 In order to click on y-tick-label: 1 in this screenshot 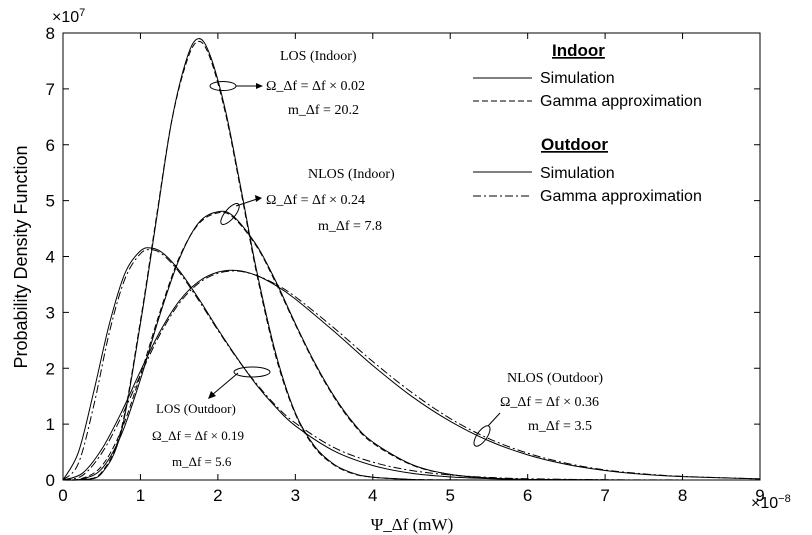, I will do `click(50, 424)`.